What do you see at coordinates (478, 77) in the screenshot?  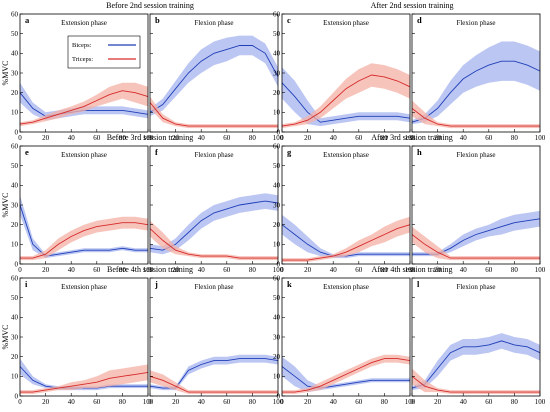 I see `panel-d: 0 20 40 60 80 100 d Flexion phase` at bounding box center [478, 77].